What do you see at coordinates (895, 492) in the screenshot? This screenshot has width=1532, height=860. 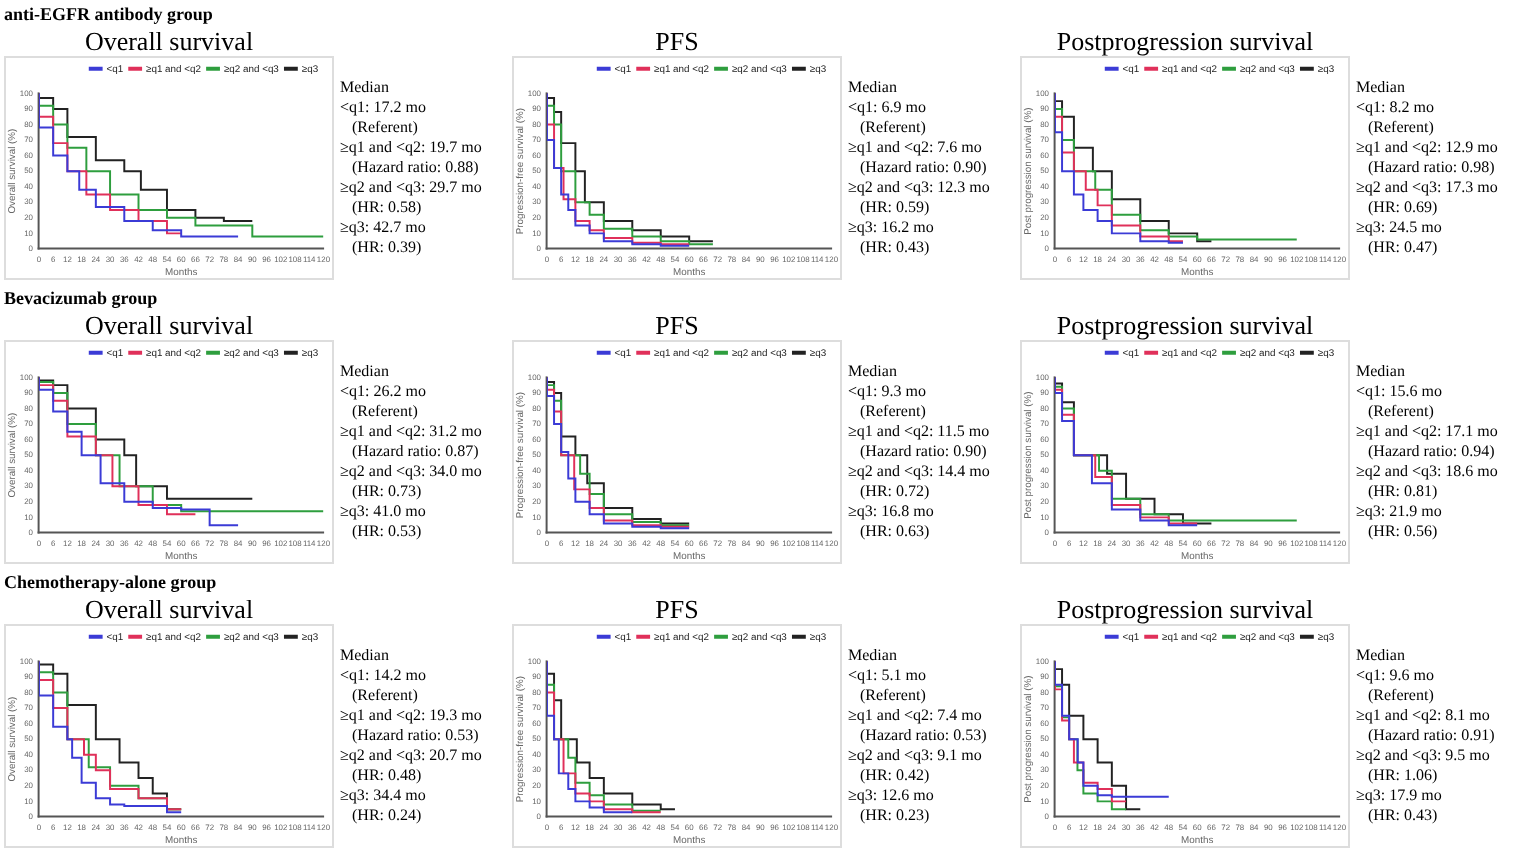 I see `text: (HR: 0.72)` at bounding box center [895, 492].